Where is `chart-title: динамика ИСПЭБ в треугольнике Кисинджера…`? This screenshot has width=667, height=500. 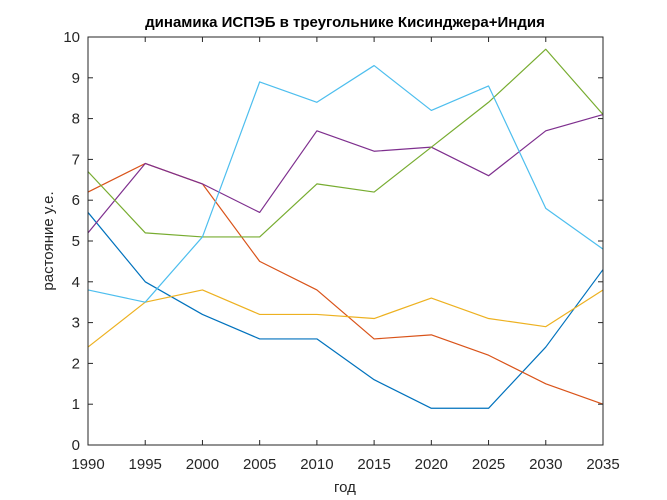
chart-title: динамика ИСПЭБ в треугольнике Кисинджера… is located at coordinates (345, 22).